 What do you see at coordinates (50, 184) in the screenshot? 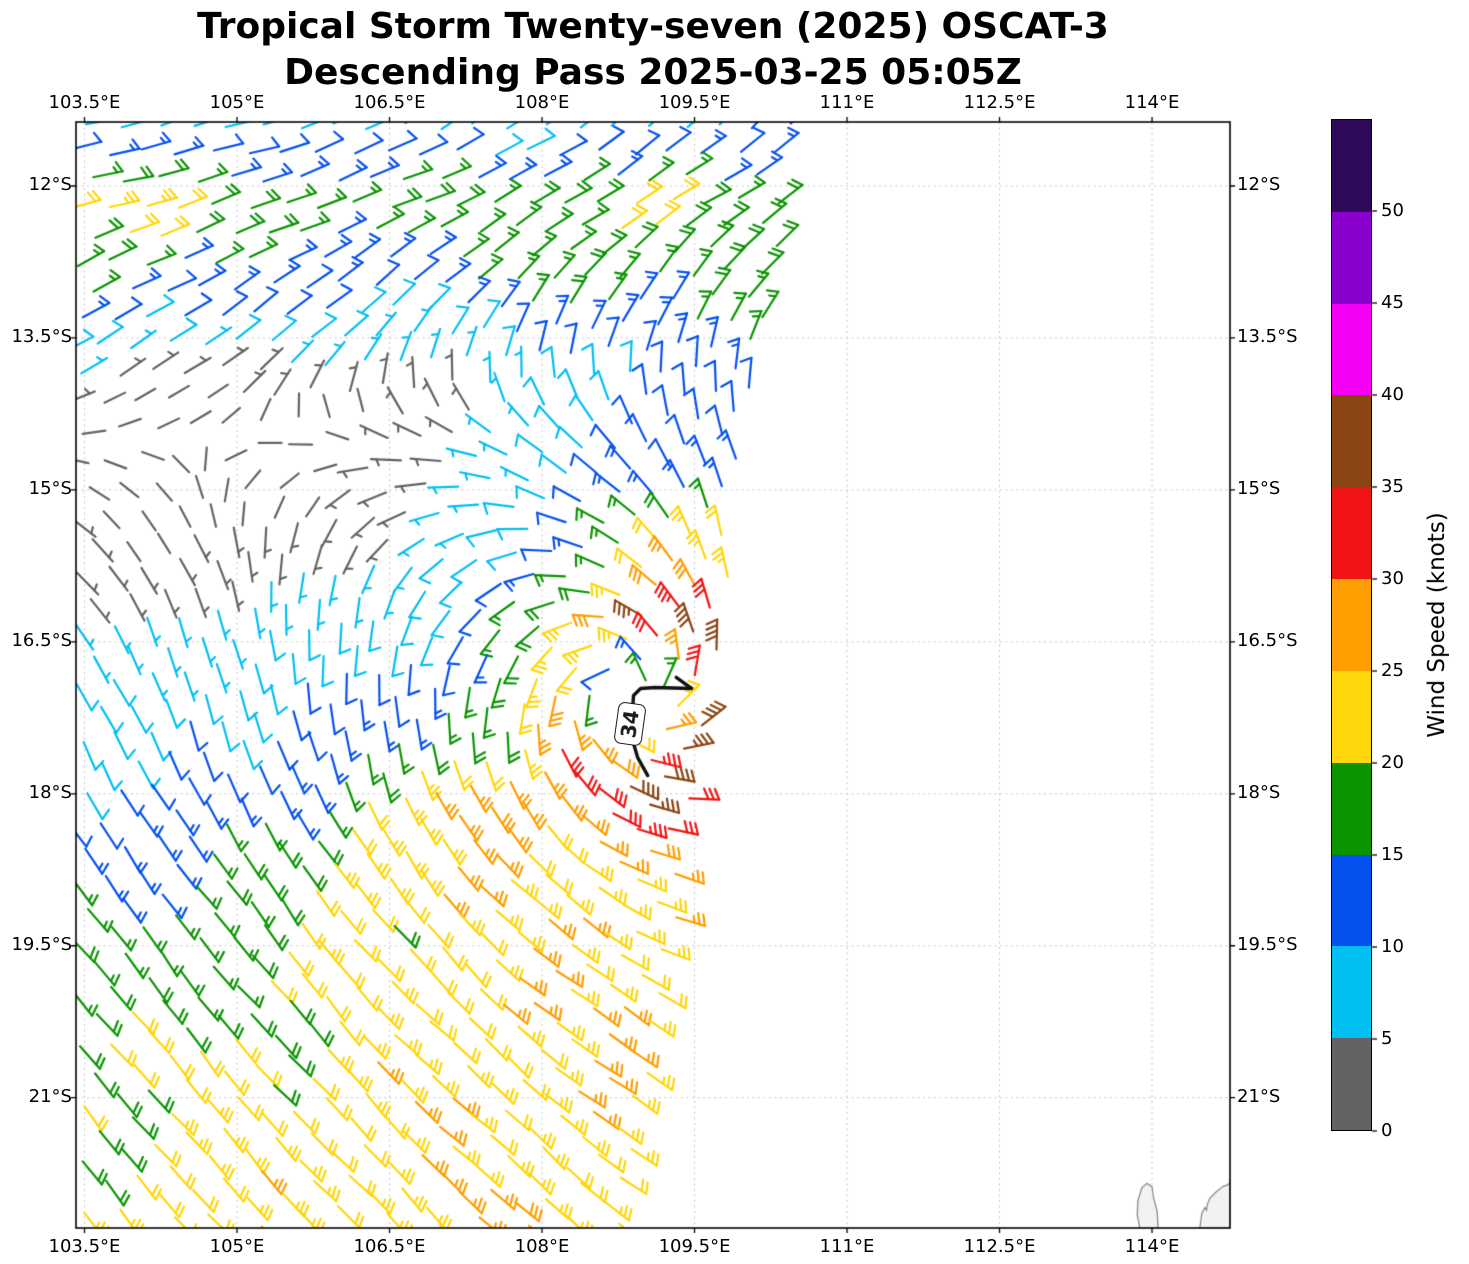
I see `lat-tick-label-left: 12°S` at bounding box center [50, 184].